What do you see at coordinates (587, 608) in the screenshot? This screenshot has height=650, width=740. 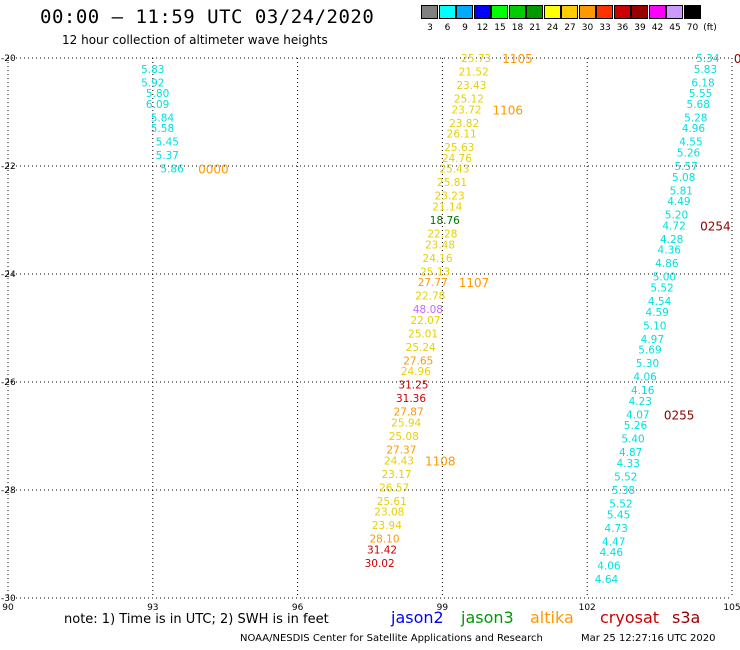 I see `lon-tick-label: 102` at bounding box center [587, 608].